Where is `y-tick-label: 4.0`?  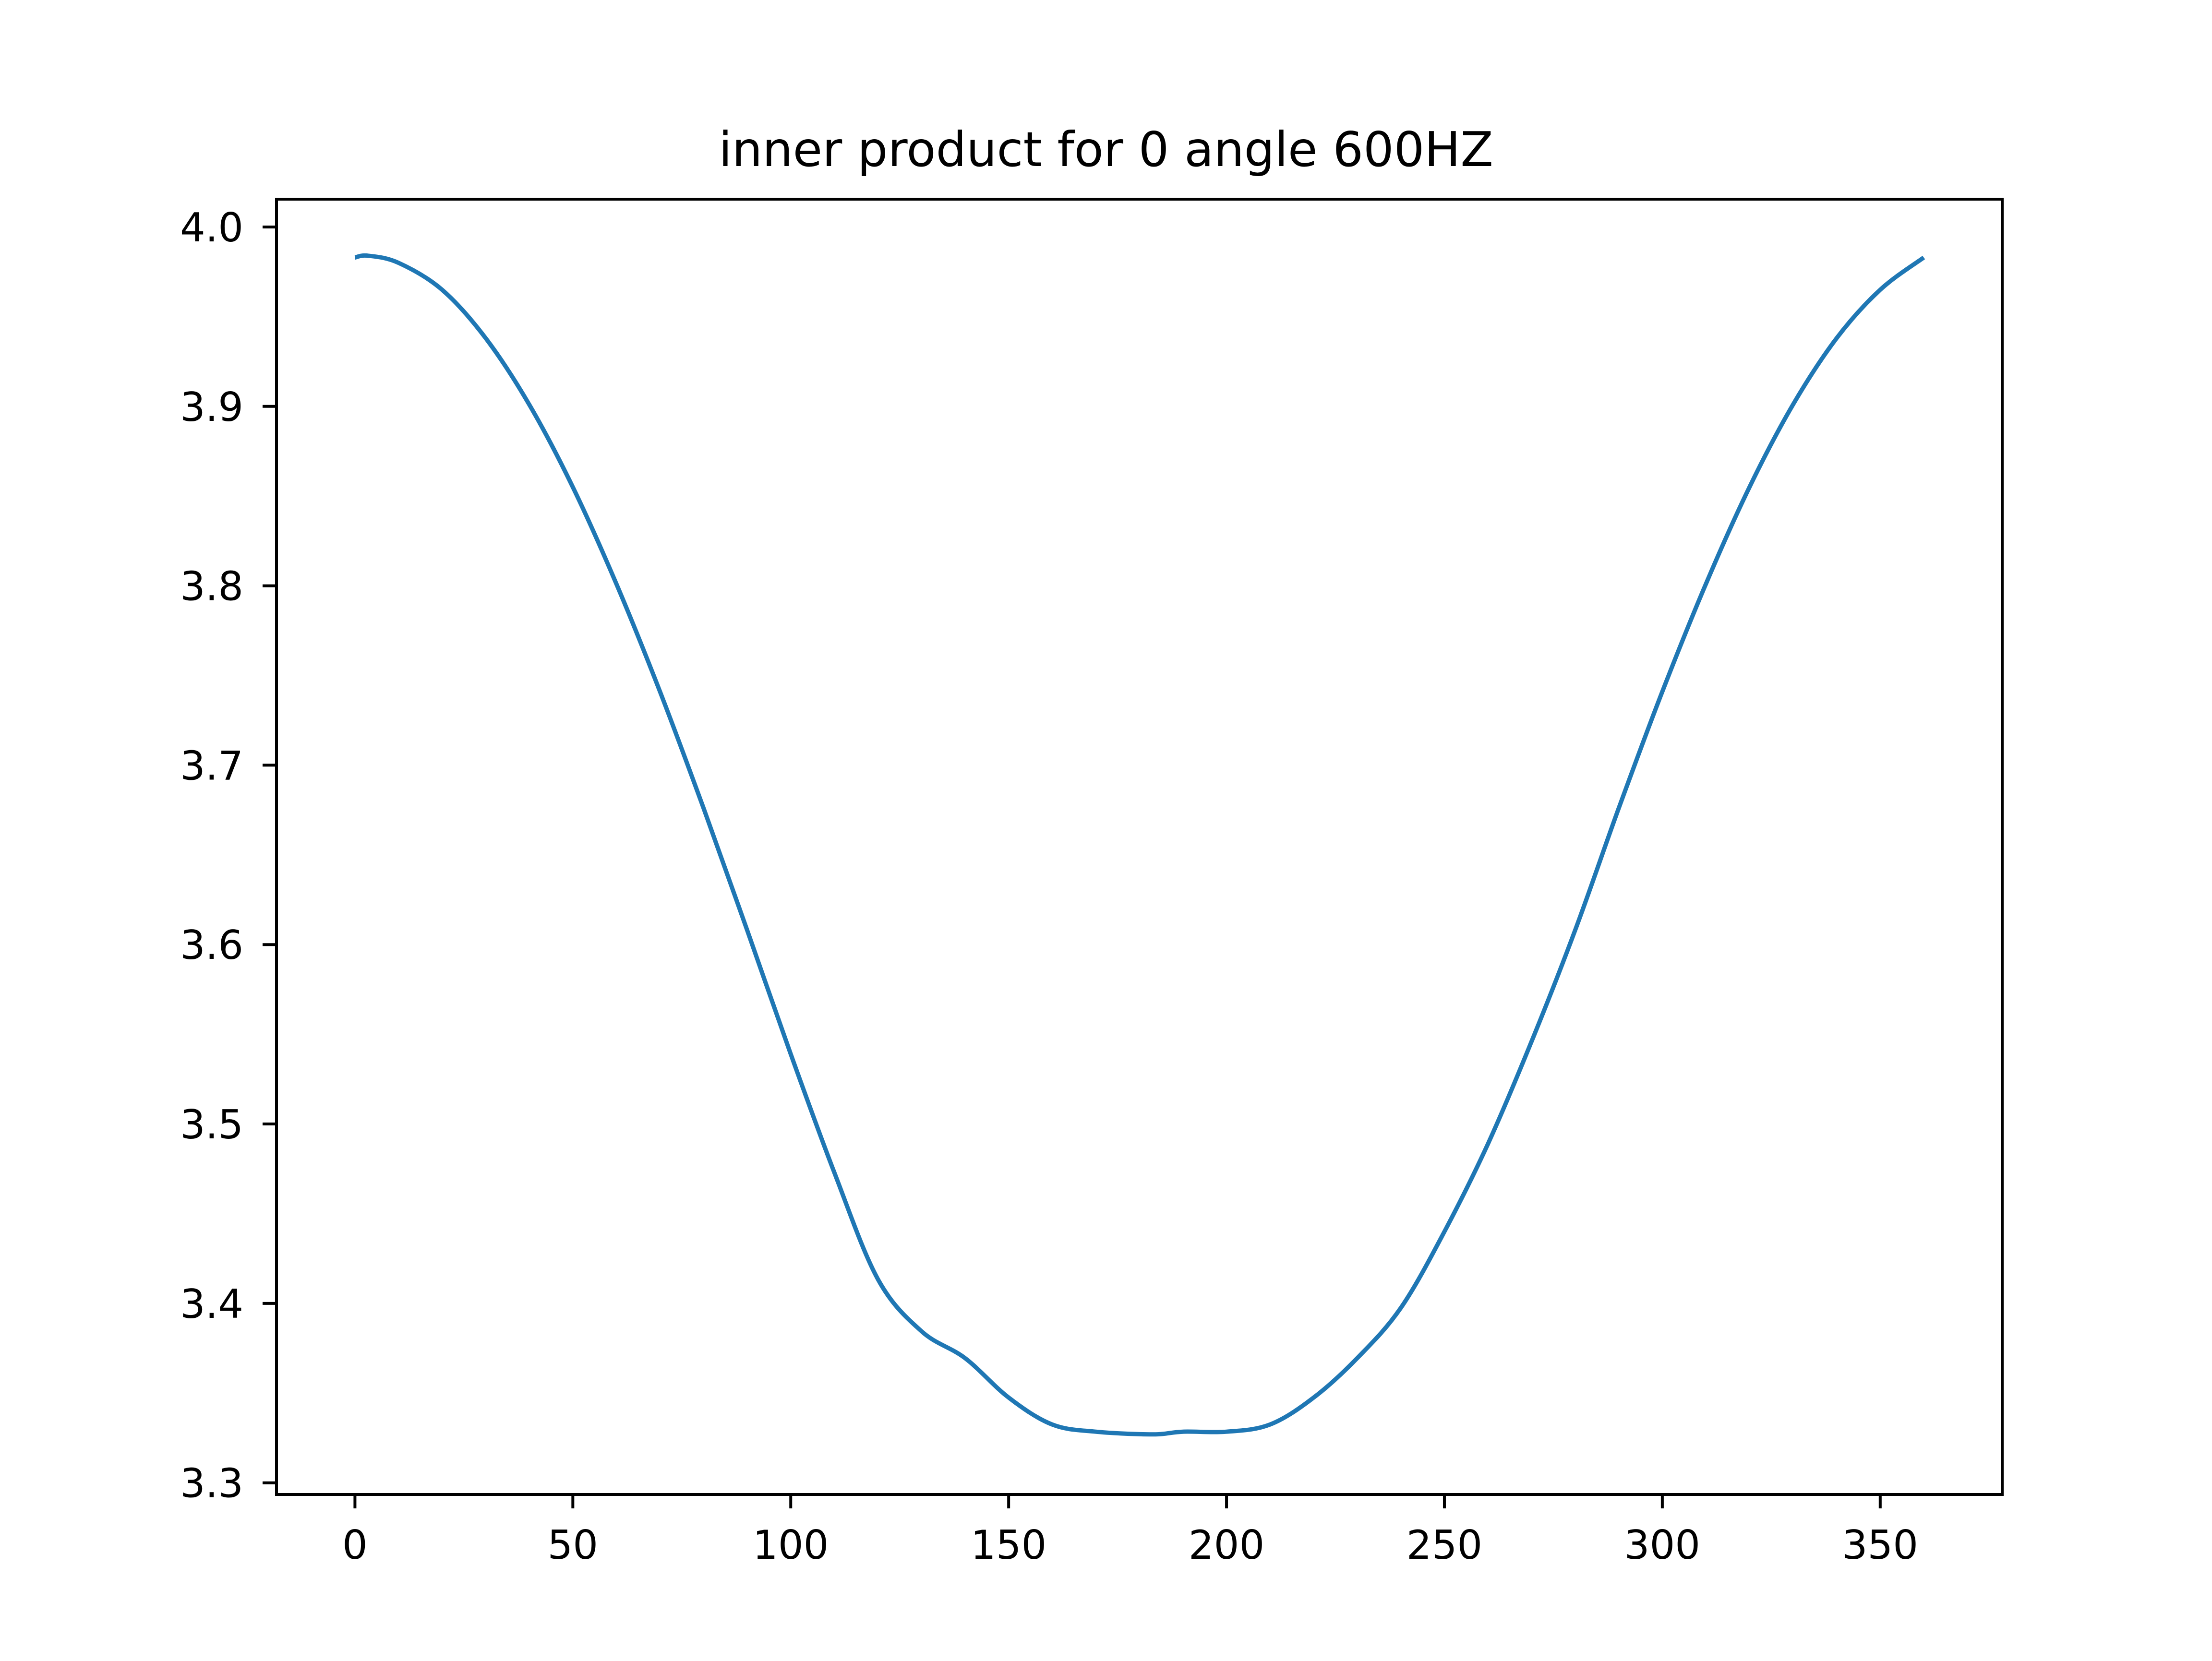
y-tick-label: 4.0 is located at coordinates (211, 227).